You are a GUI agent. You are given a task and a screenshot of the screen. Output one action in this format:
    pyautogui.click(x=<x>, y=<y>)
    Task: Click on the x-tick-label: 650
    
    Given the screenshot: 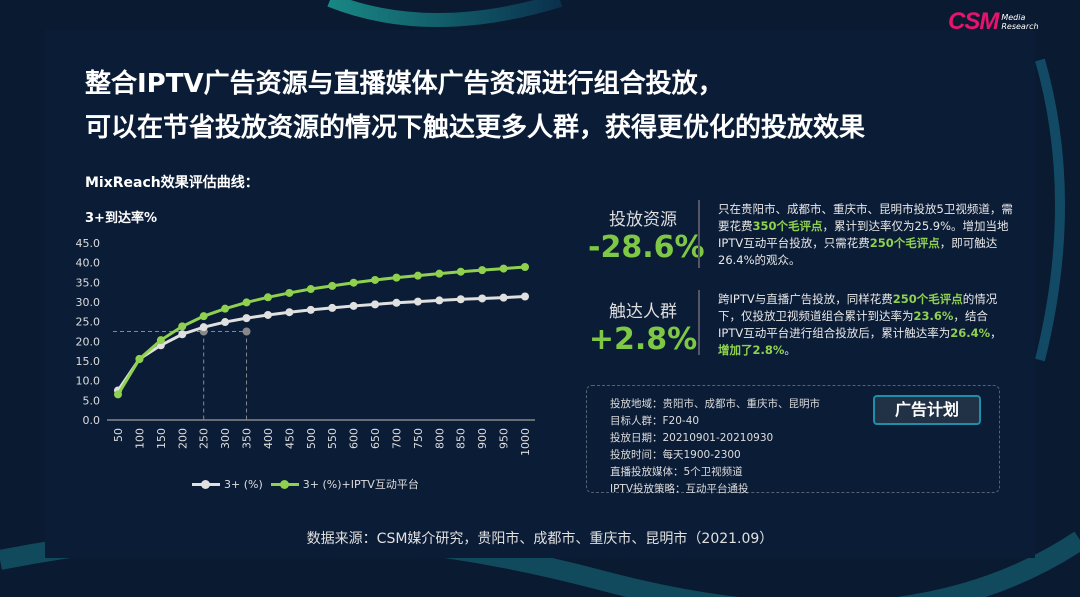 What is the action you would take?
    pyautogui.click(x=375, y=438)
    